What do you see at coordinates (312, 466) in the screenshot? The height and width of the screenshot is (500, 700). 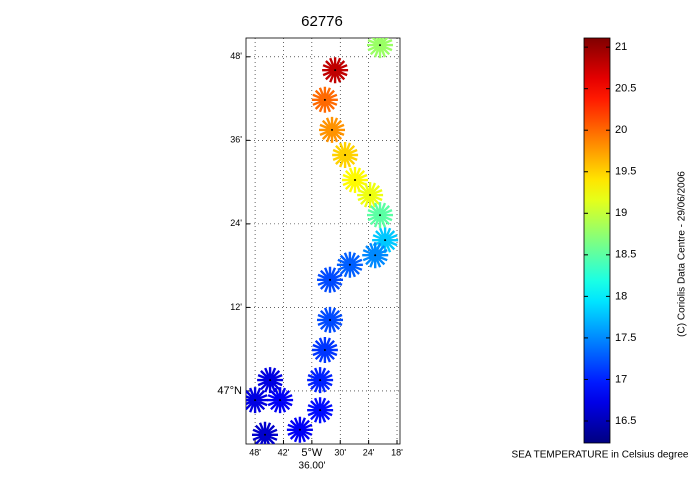 I see `x-axis-label: 36.00'` at bounding box center [312, 466].